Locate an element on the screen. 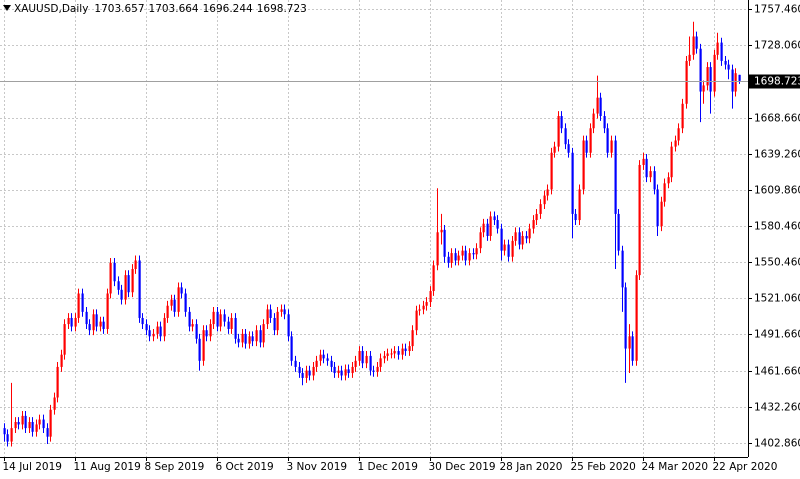 The width and height of the screenshot is (800, 479). y-tick-label: 1609.860 is located at coordinates (777, 191).